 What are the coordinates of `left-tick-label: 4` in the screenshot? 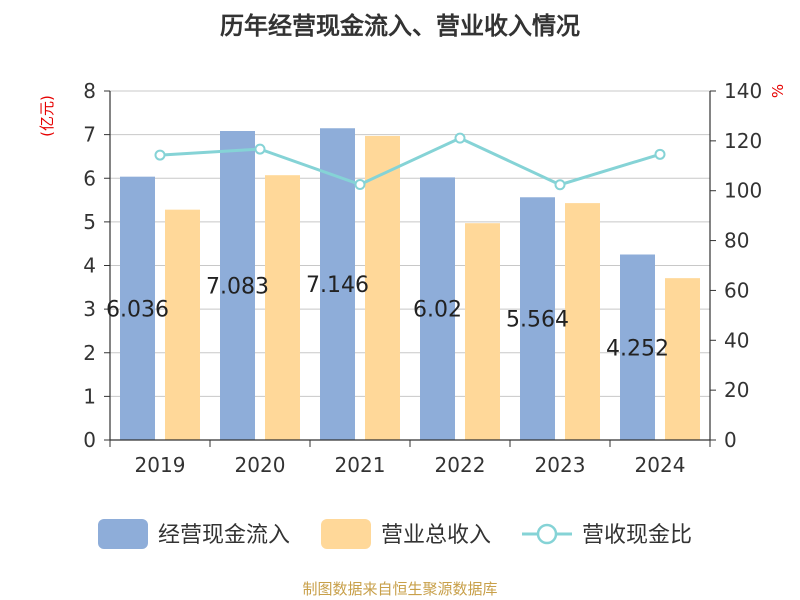 It's located at (89, 266).